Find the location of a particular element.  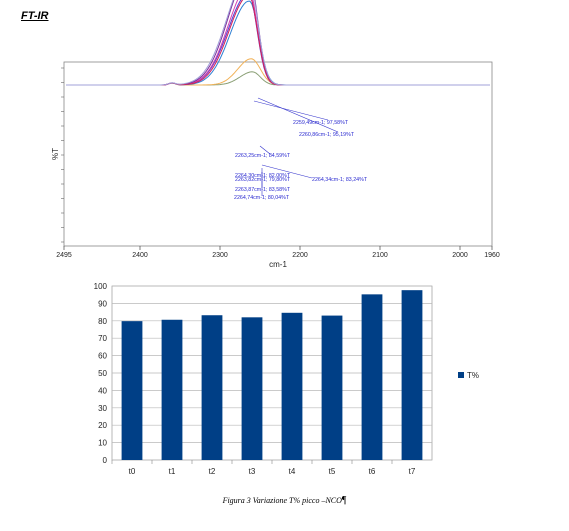

bar-y-tick-label: 30 is located at coordinates (102, 408).